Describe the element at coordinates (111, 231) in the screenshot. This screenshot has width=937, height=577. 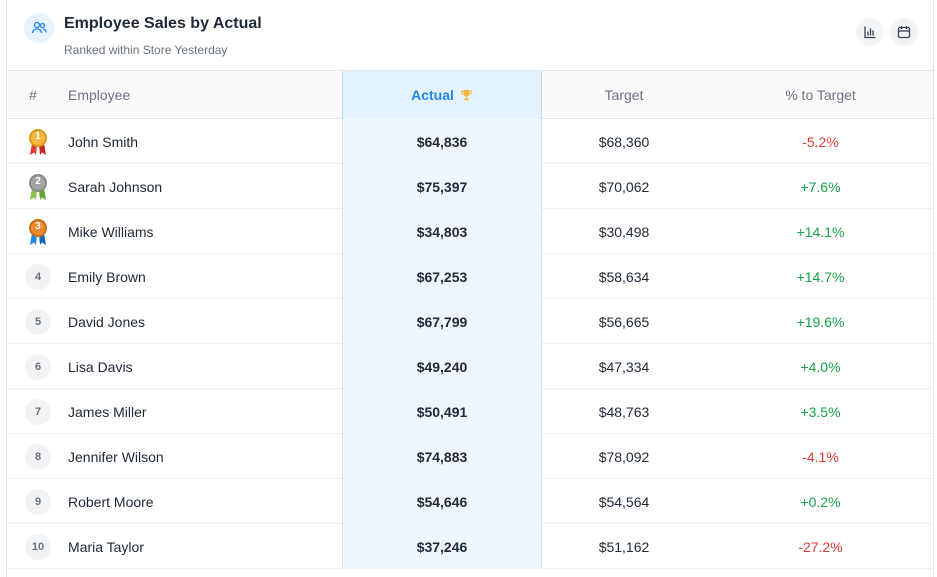
I see `employee-name: Mike Williams` at that location.